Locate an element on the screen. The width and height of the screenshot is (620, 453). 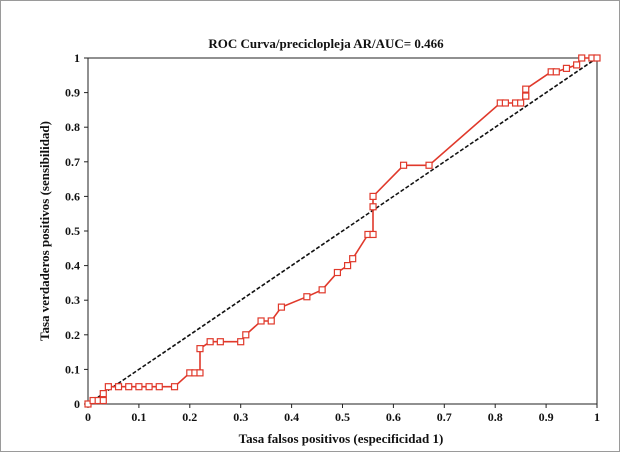
y-tick-label: 0.2 is located at coordinates (72, 335).